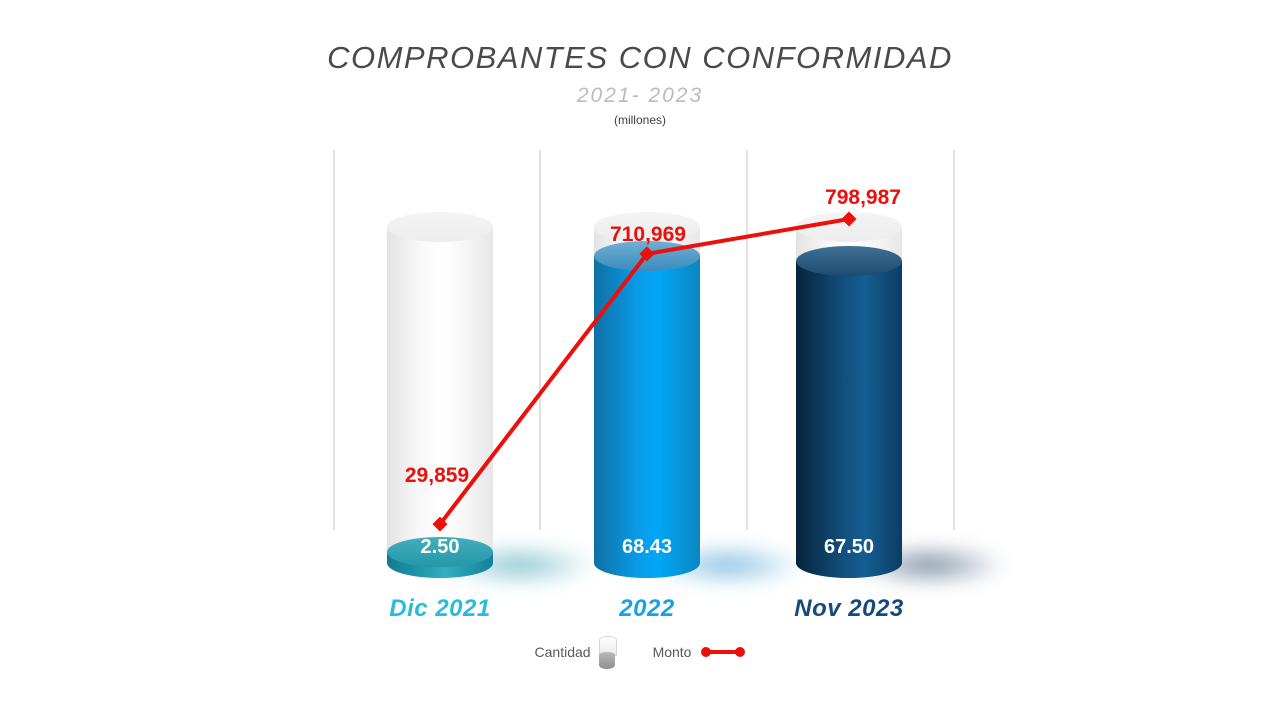  I want to click on bar-cantidad-nov2023, so click(849, 411).